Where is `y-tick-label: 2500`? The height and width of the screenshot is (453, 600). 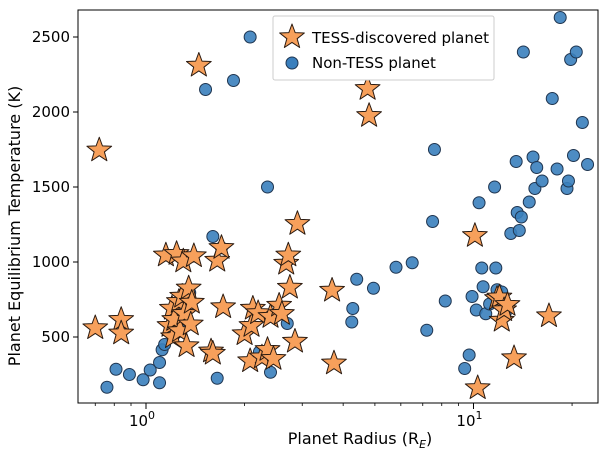 y-tick-label: 2500 is located at coordinates (51, 37).